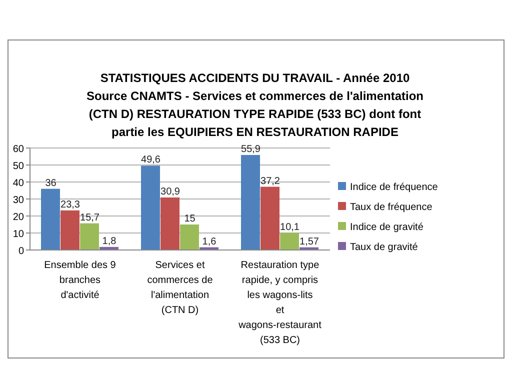 The image size is (512, 384). What do you see at coordinates (180, 288) in the screenshot?
I see `x-tick-label: Services et commerces de l'alimentation (CTN D)` at bounding box center [180, 288].